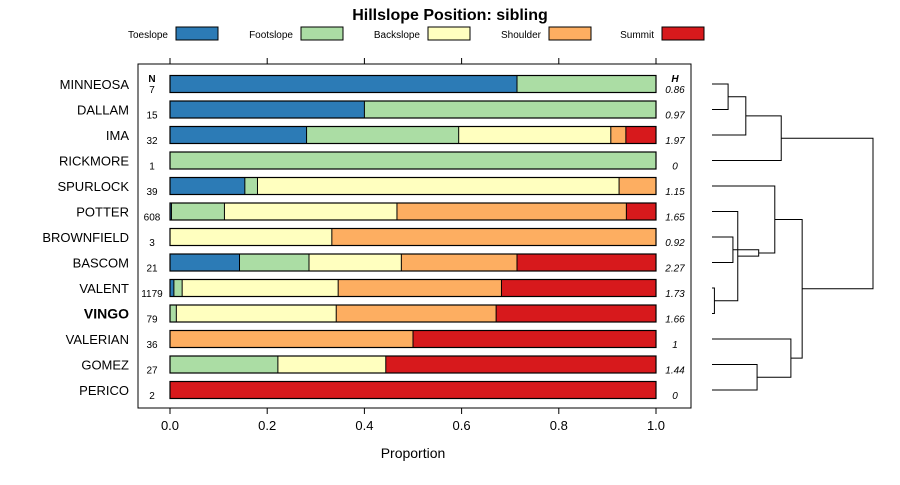 The width and height of the screenshot is (900, 485). I want to click on bar-segment-minneosa-footslope, so click(586, 84).